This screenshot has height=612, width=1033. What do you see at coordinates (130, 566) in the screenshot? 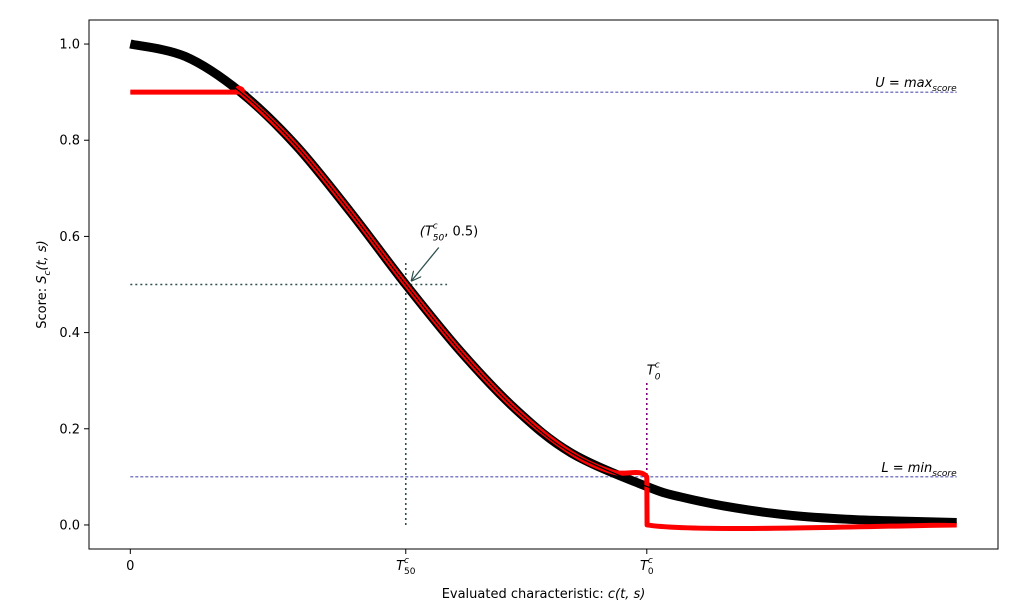
I see `x-tick-label-0: 0` at bounding box center [130, 566].